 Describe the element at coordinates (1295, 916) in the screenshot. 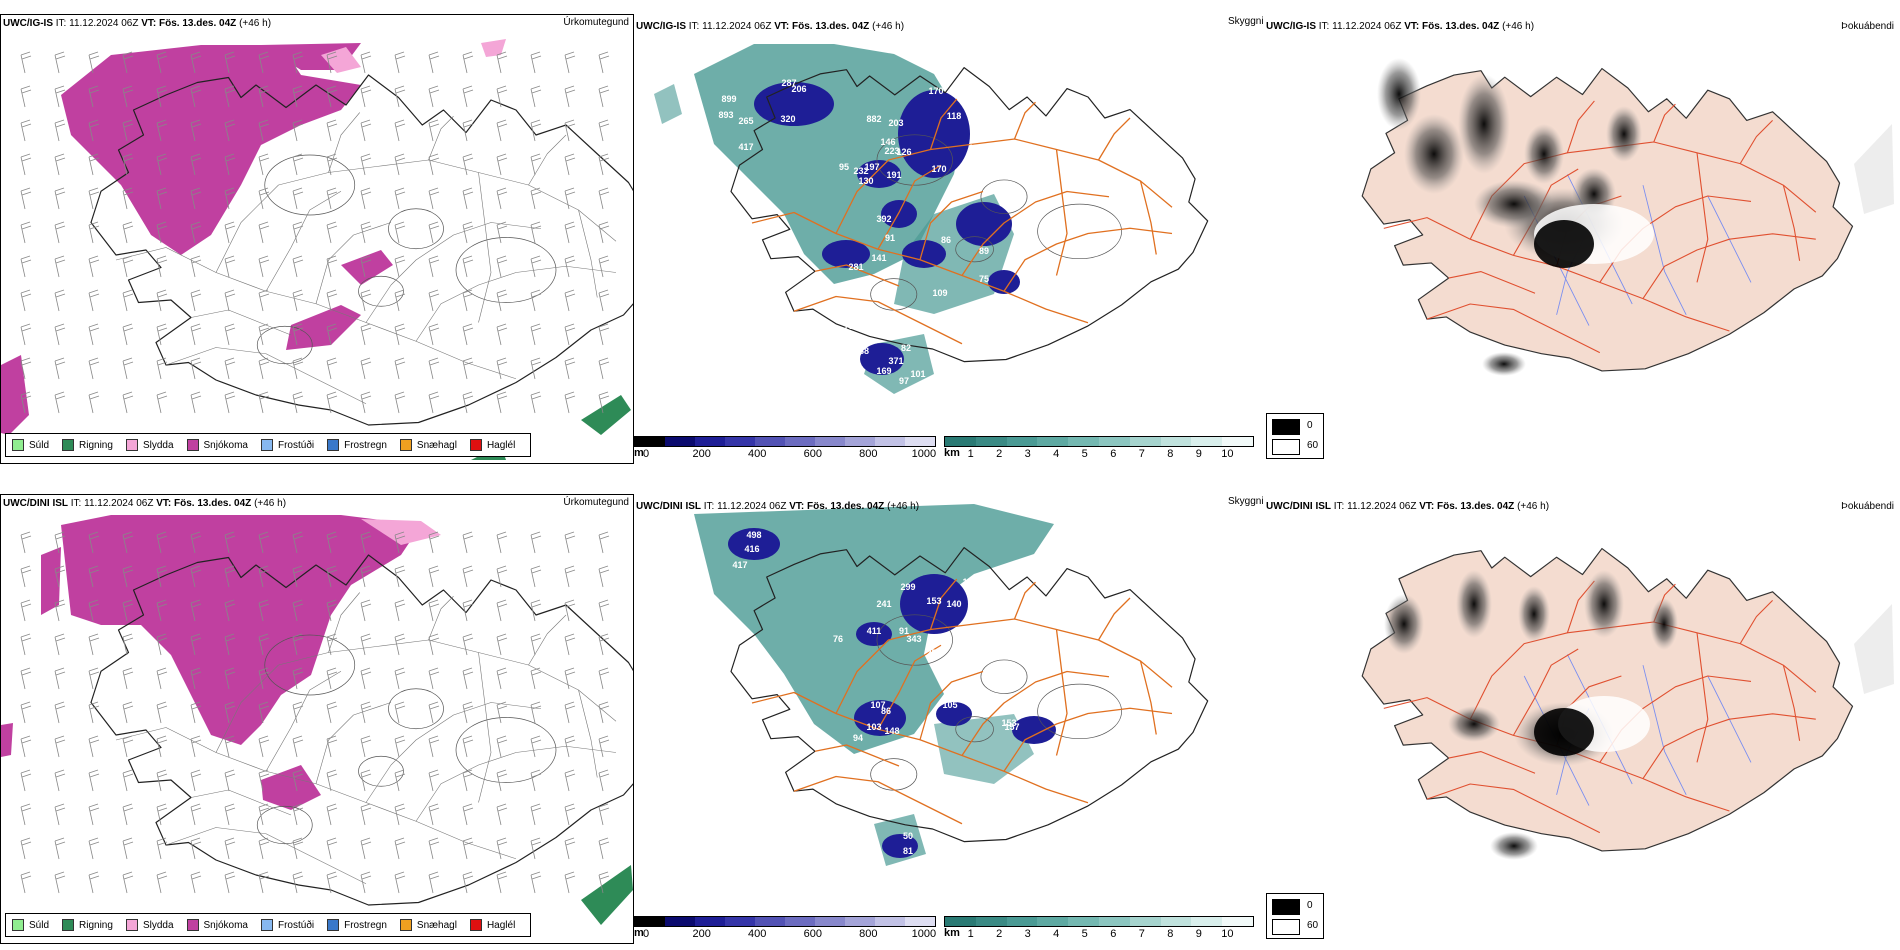

I see `fog-legend: 0 60` at that location.